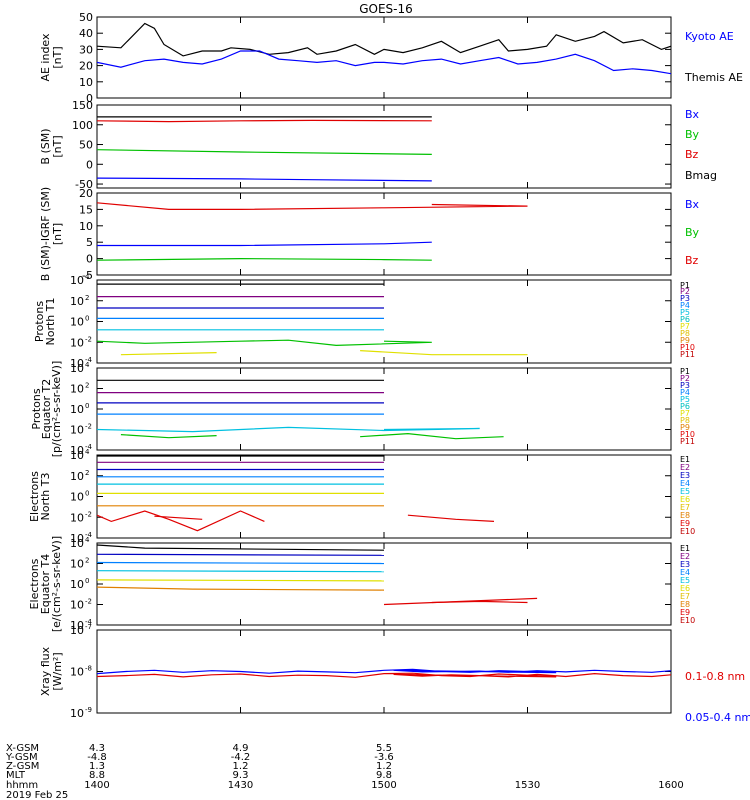 This screenshot has width=750, height=800. Describe the element at coordinates (22, 748) in the screenshot. I see `ephemeris-row-label: X-GSM` at that location.